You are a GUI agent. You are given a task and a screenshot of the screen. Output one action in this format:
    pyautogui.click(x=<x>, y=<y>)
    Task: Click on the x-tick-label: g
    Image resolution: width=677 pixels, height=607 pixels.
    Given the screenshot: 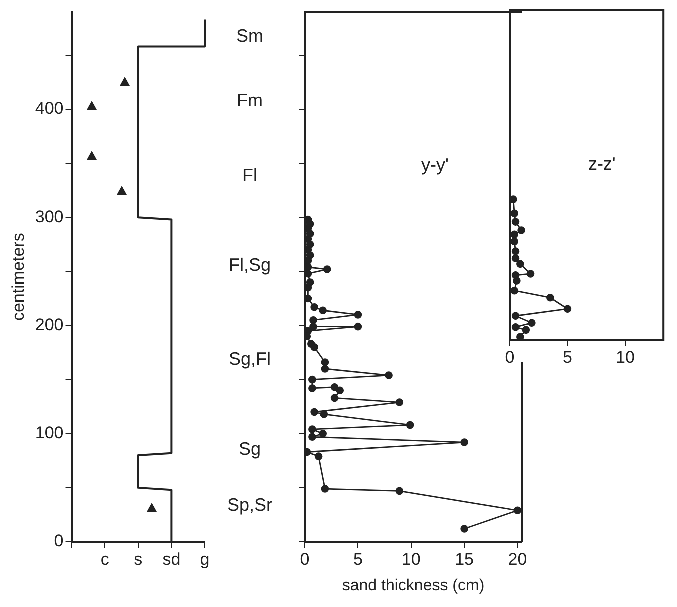 What is the action you would take?
    pyautogui.click(x=205, y=559)
    